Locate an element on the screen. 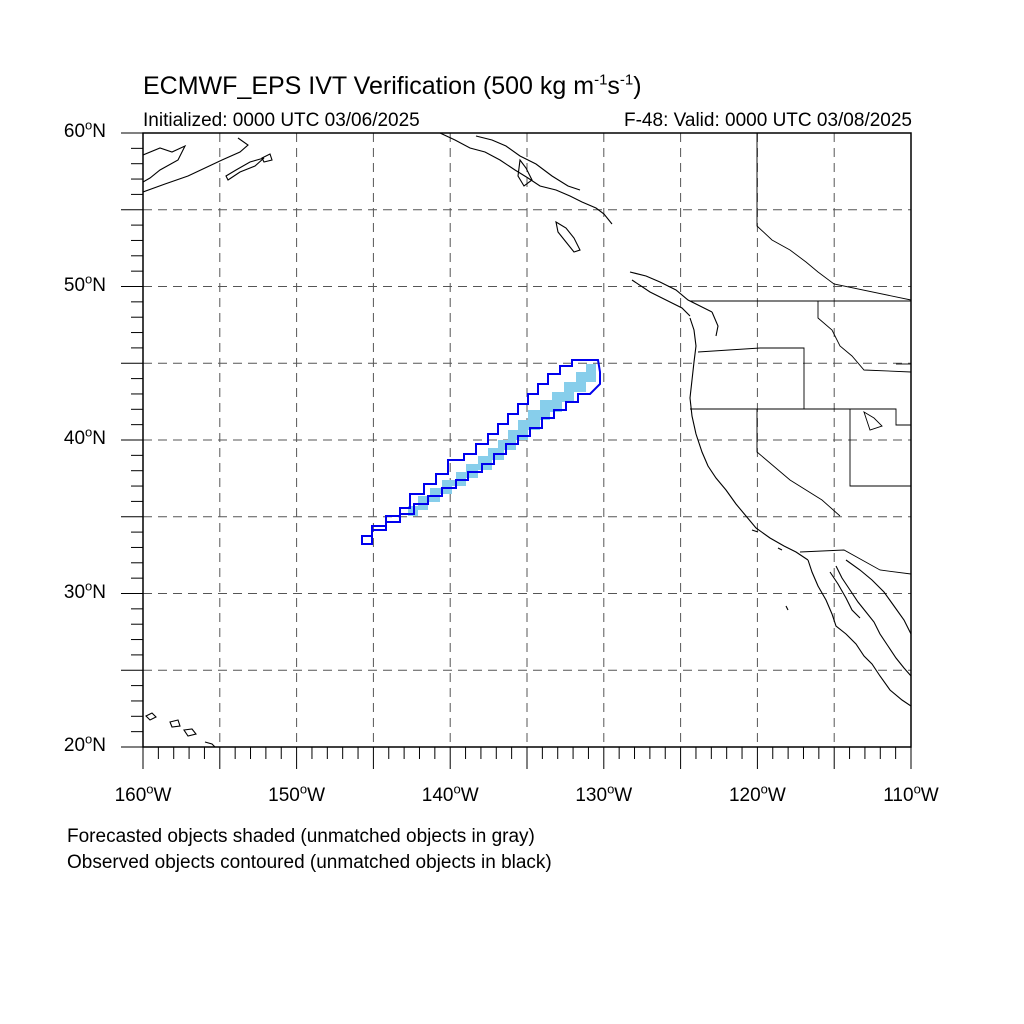 Image resolution: width=1024 pixels, height=1024 pixels. latitude-label: 50oN is located at coordinates (84, 283).